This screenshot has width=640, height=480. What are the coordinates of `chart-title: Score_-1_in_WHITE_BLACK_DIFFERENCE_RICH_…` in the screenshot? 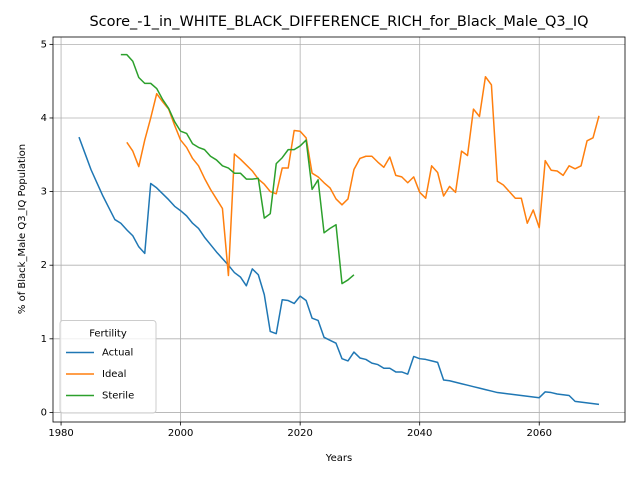 It's located at (338, 22).